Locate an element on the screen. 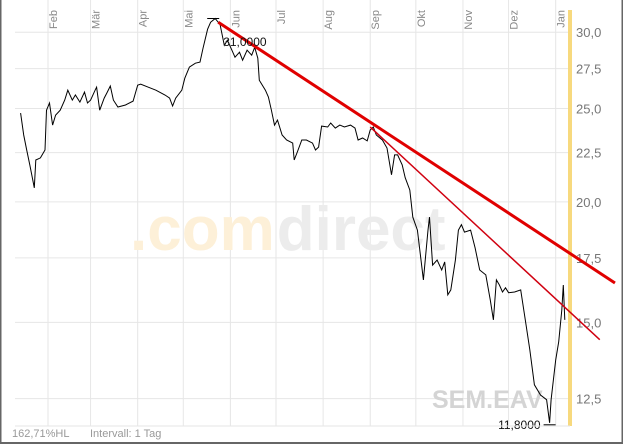 This screenshot has width=623, height=444. month-label: Nov is located at coordinates (469, 20).